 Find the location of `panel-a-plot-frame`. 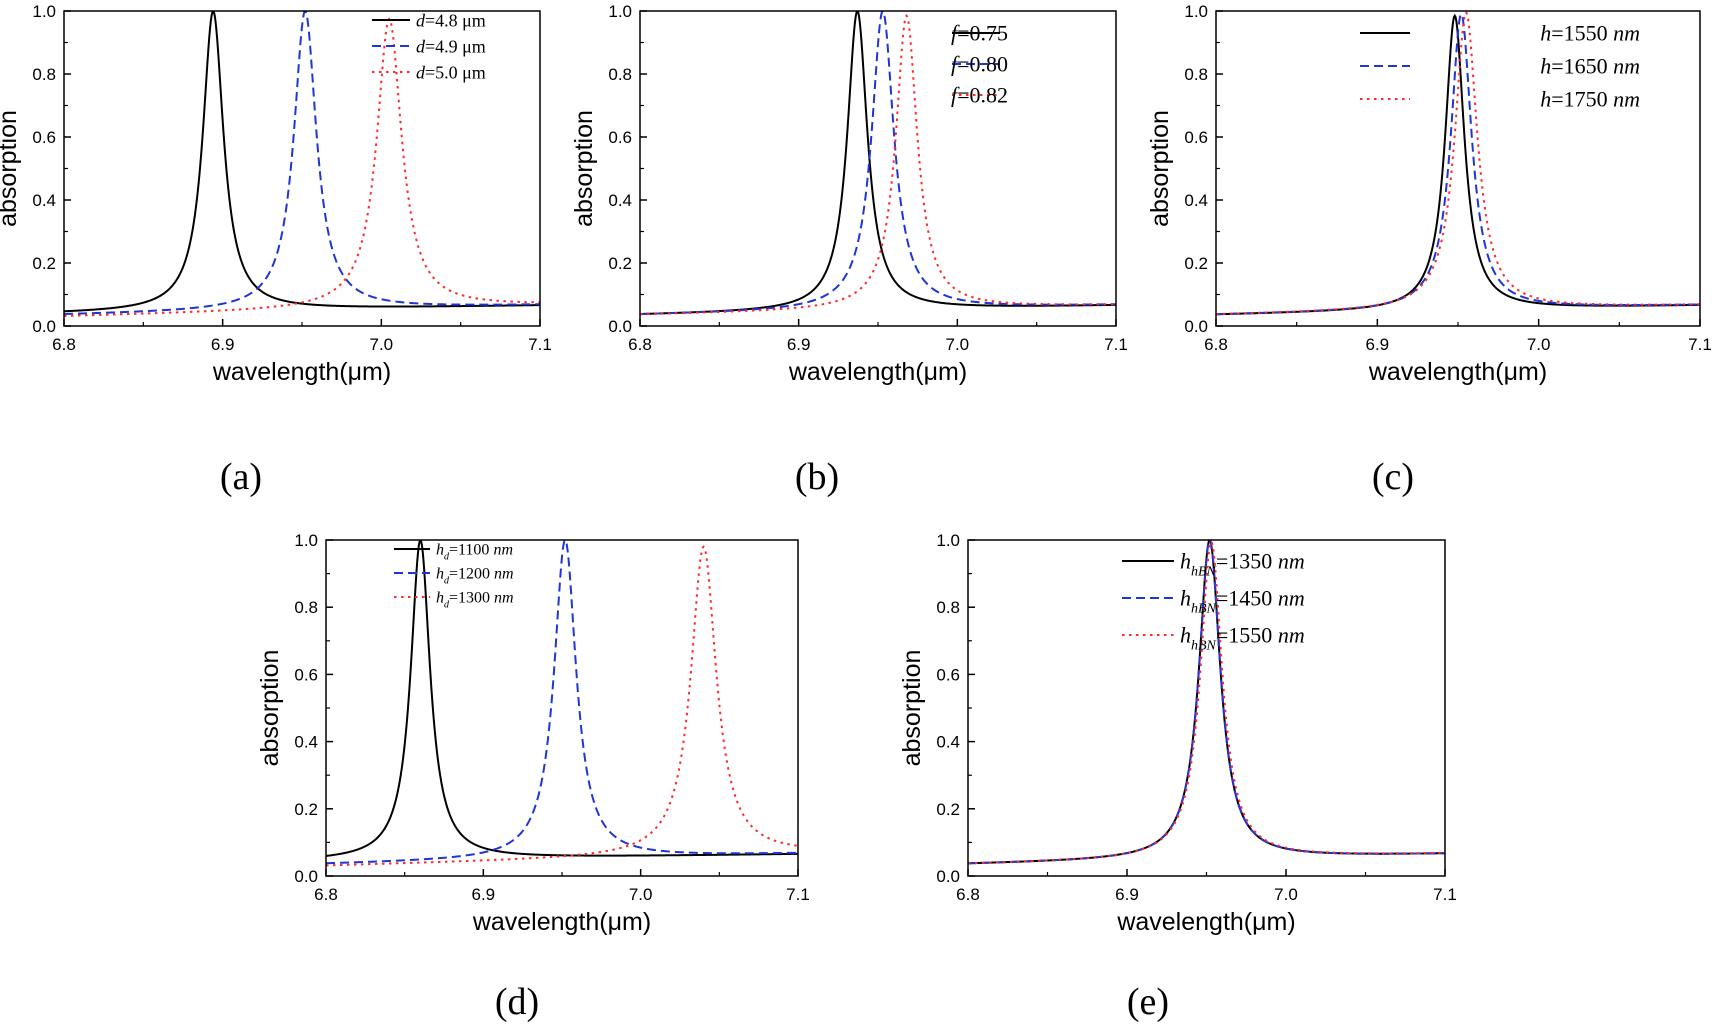

panel-a-plot-frame is located at coordinates (302, 168).